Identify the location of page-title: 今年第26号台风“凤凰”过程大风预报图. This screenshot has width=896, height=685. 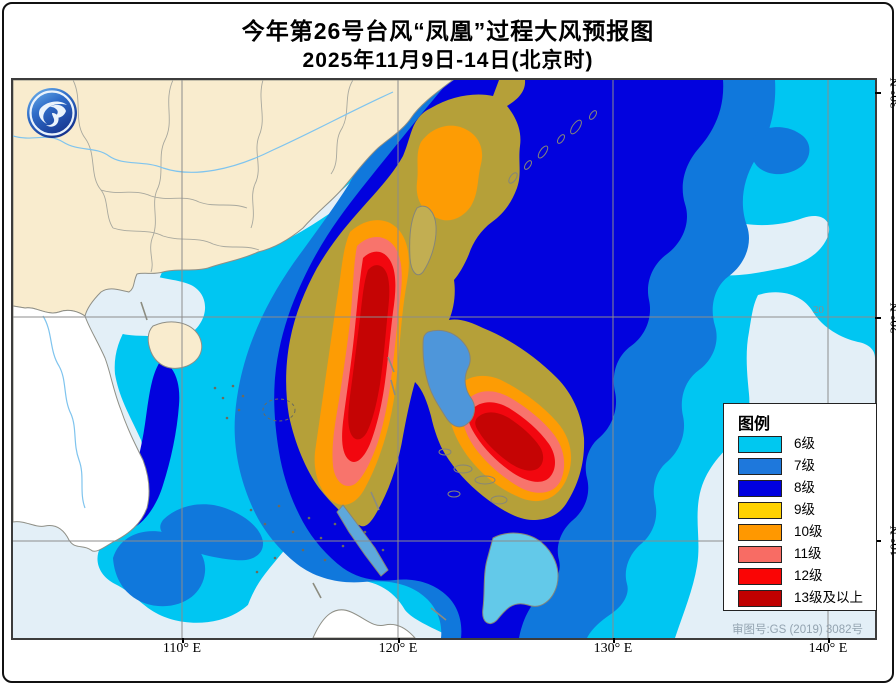
(448, 31).